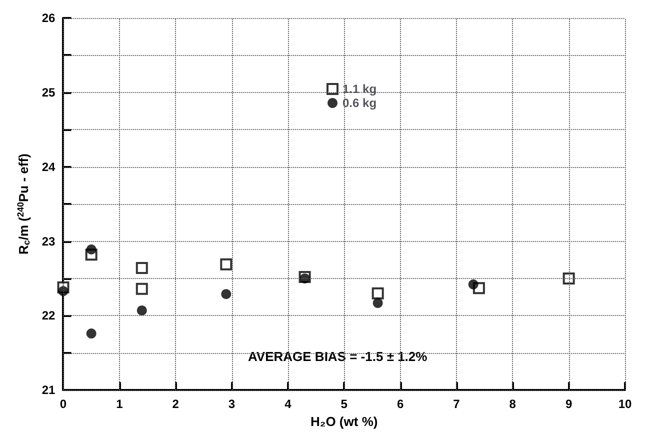  Describe the element at coordinates (400, 404) in the screenshot. I see `x-tick-label: 6` at that location.